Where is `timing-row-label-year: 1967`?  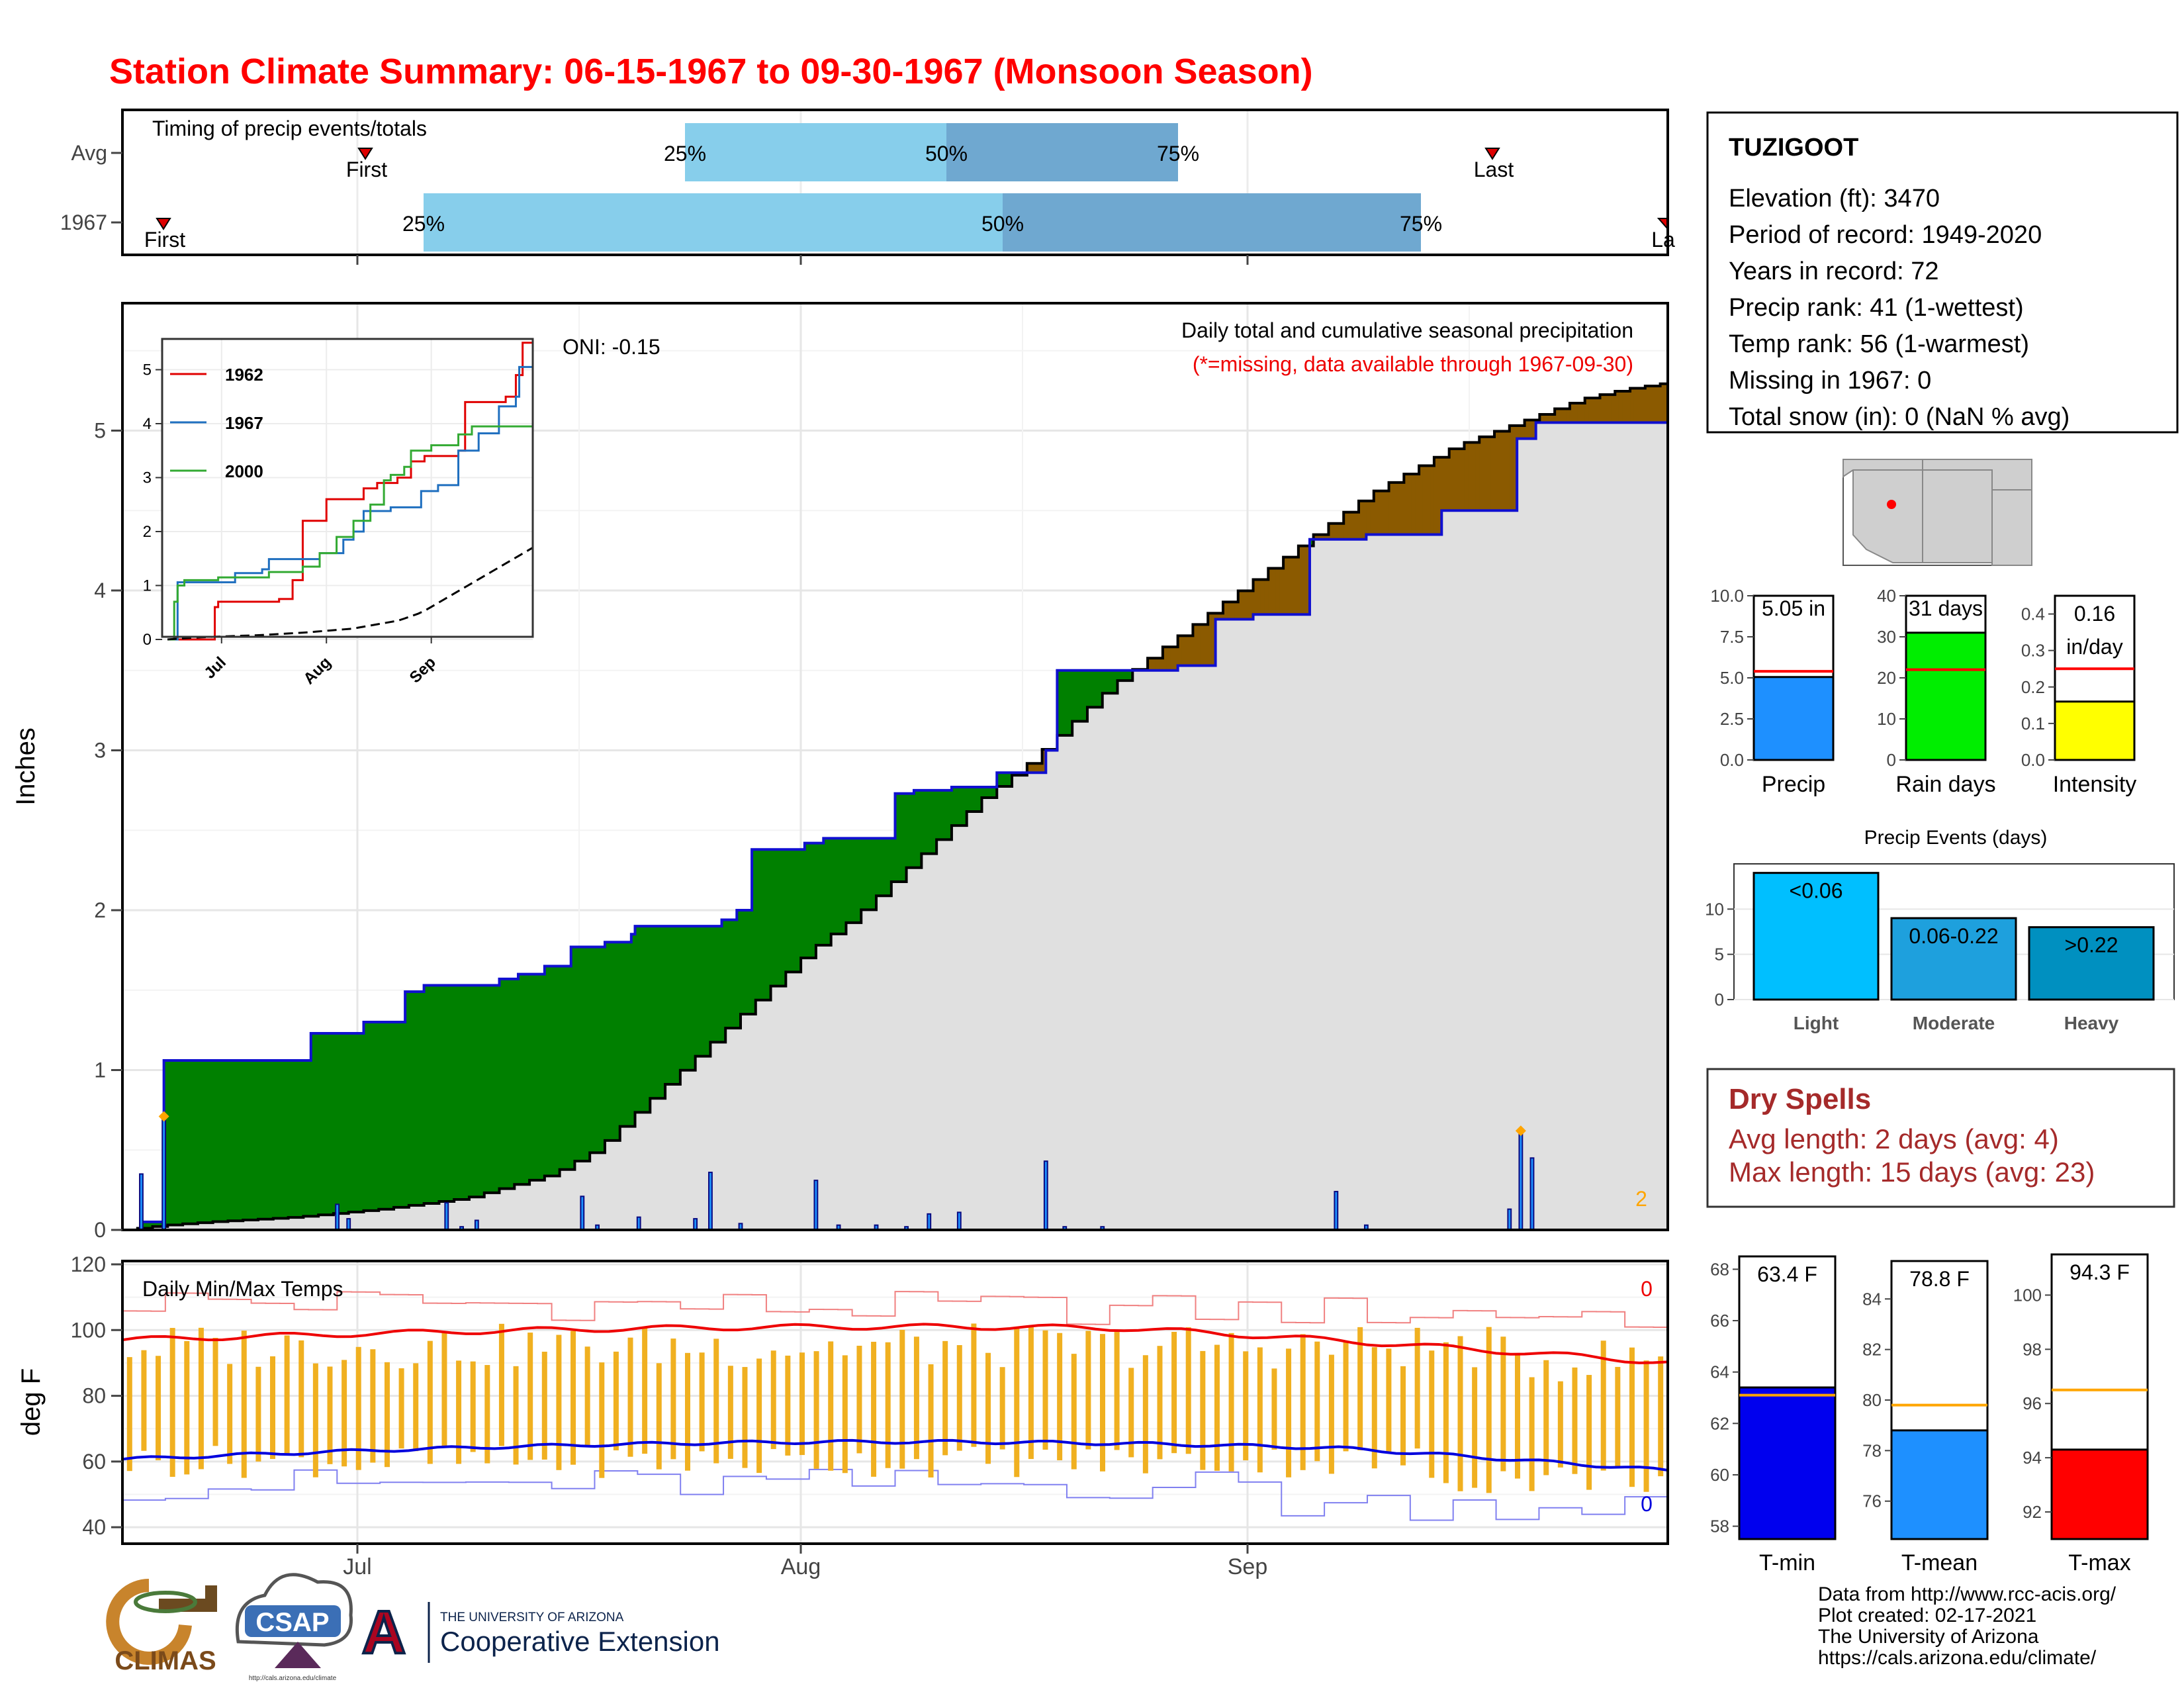
timing-row-label-year: 1967 is located at coordinates (83, 222).